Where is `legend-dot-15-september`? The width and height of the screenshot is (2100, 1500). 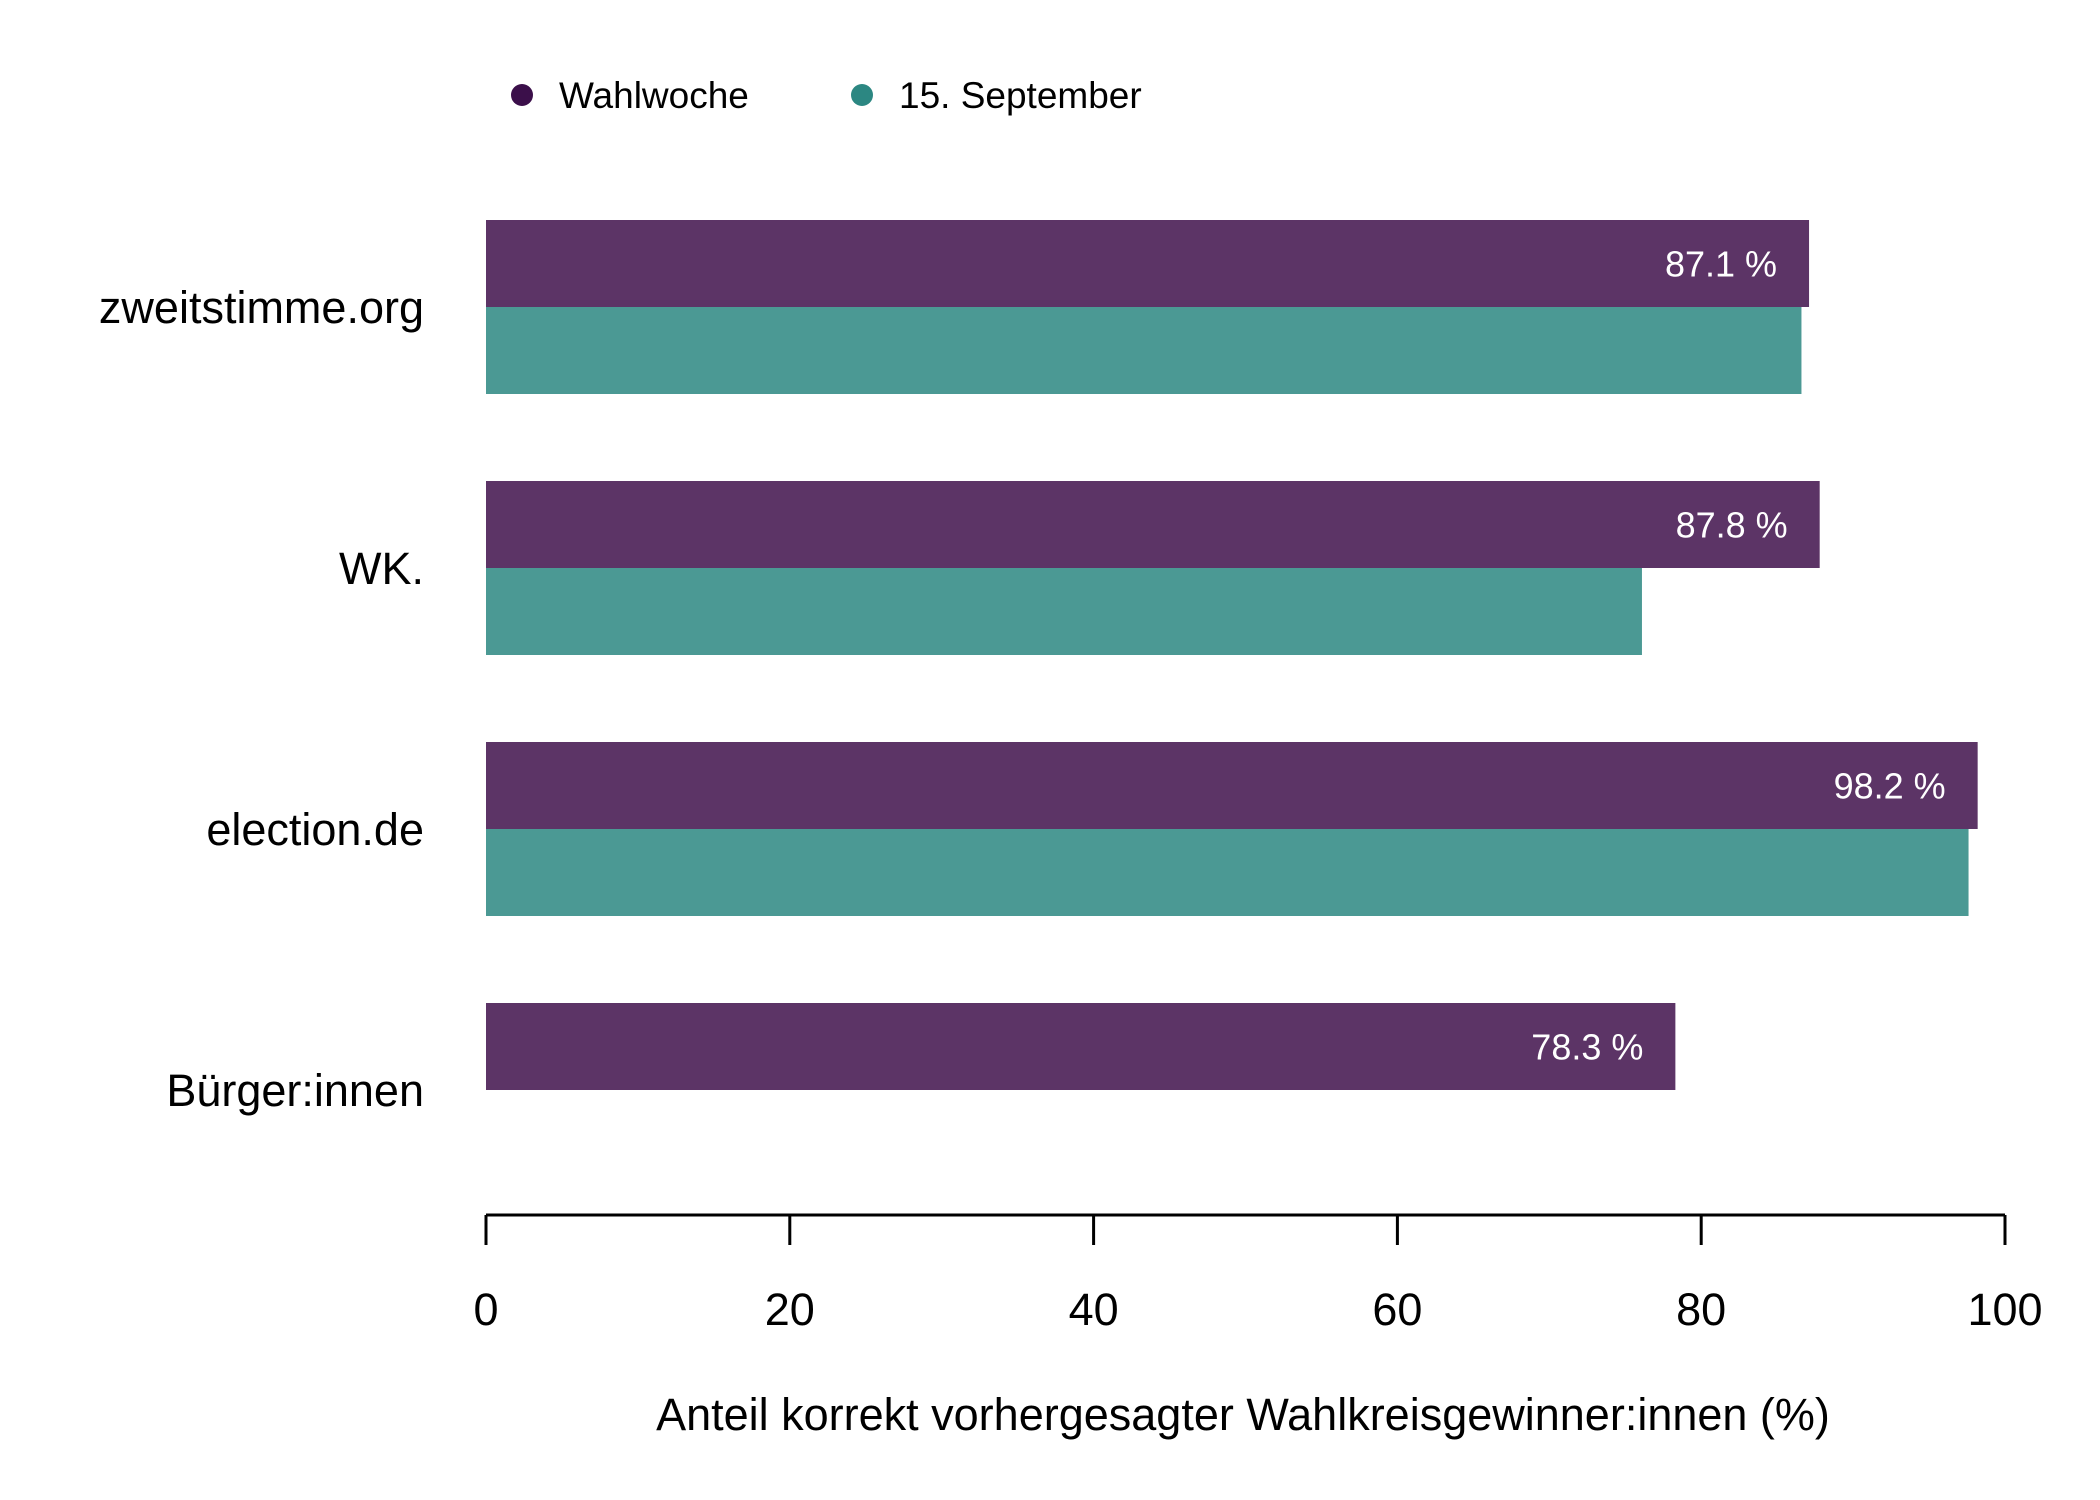
legend-dot-15-september is located at coordinates (862, 95).